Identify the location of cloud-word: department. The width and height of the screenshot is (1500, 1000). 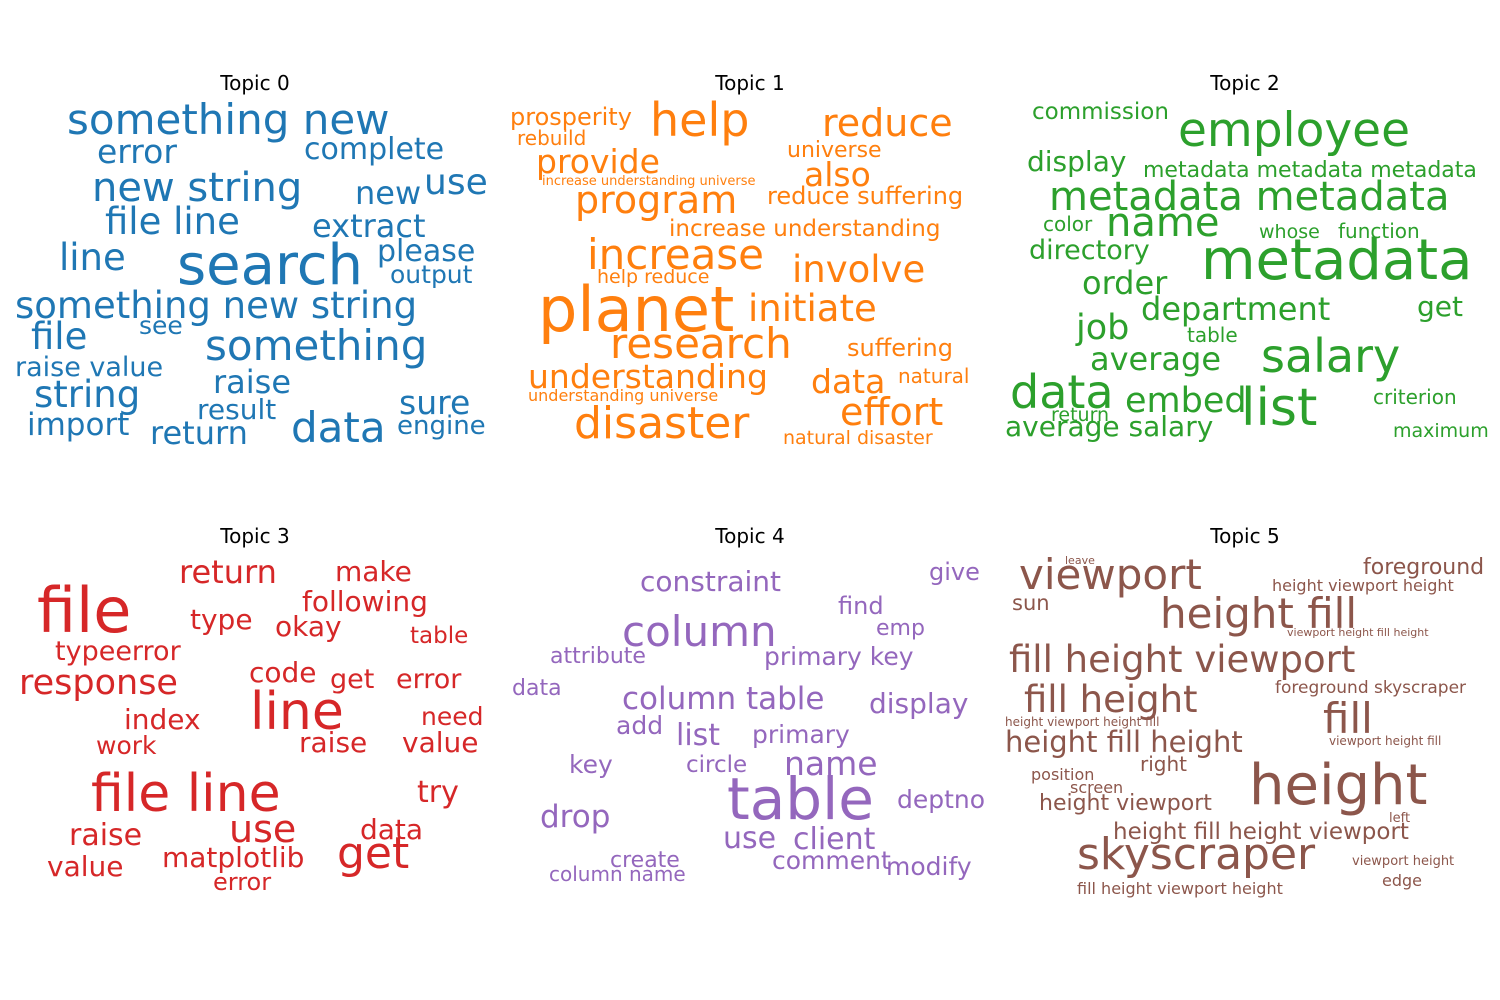
(1236, 309).